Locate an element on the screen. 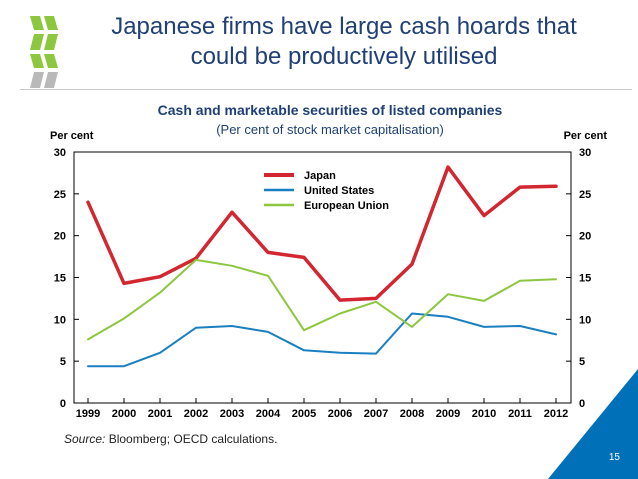  x-tick-label: 2005 is located at coordinates (304, 414).